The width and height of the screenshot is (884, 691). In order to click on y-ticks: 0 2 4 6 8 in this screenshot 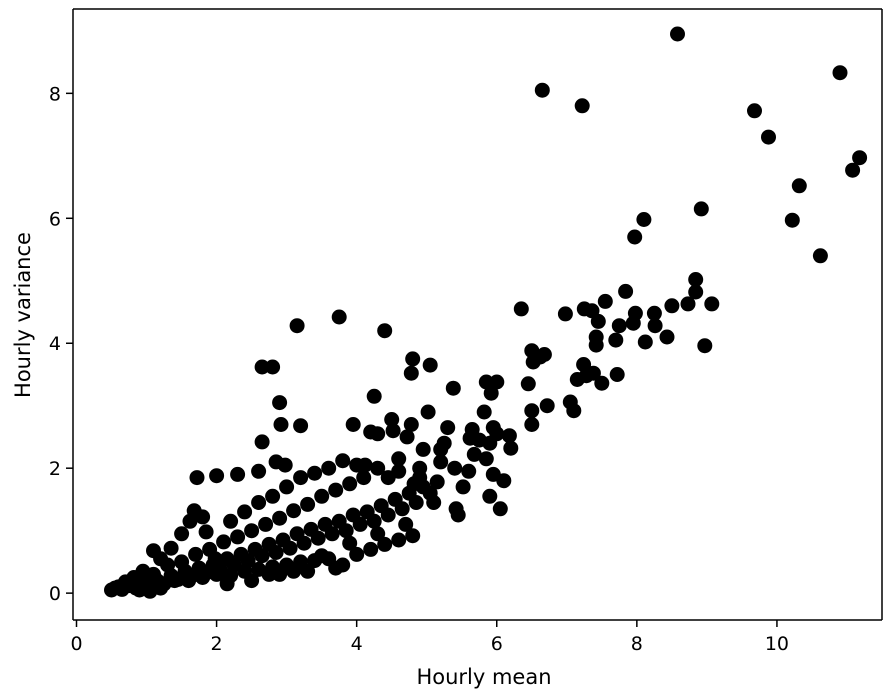, I will do `click(61, 344)`.